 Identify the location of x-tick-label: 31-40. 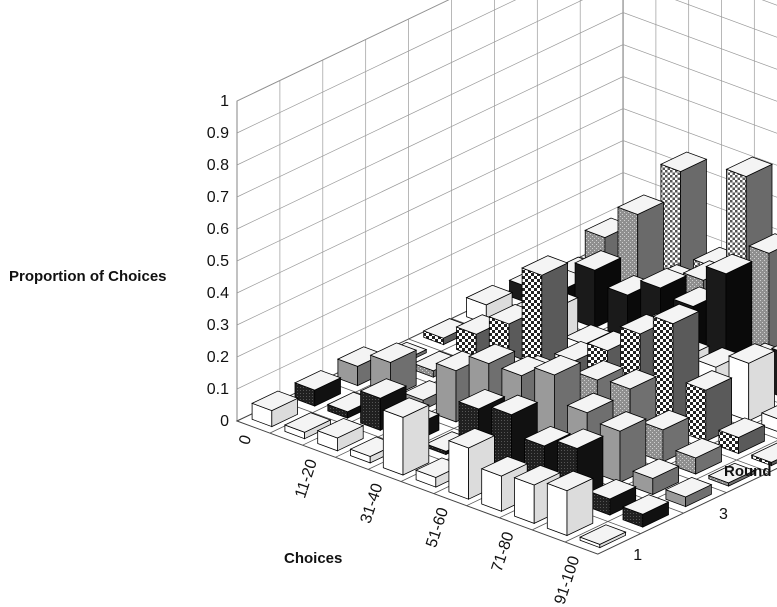
(372, 503).